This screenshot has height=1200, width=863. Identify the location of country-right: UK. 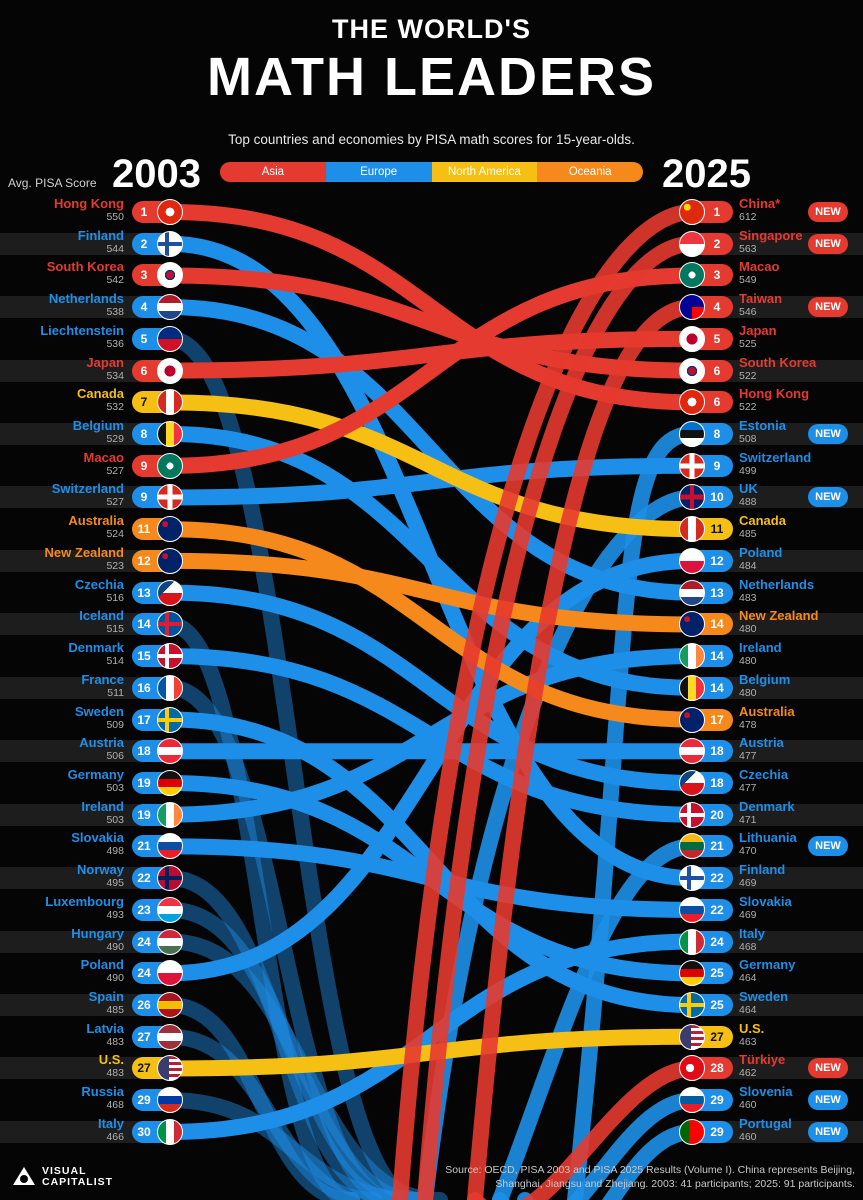
(748, 489).